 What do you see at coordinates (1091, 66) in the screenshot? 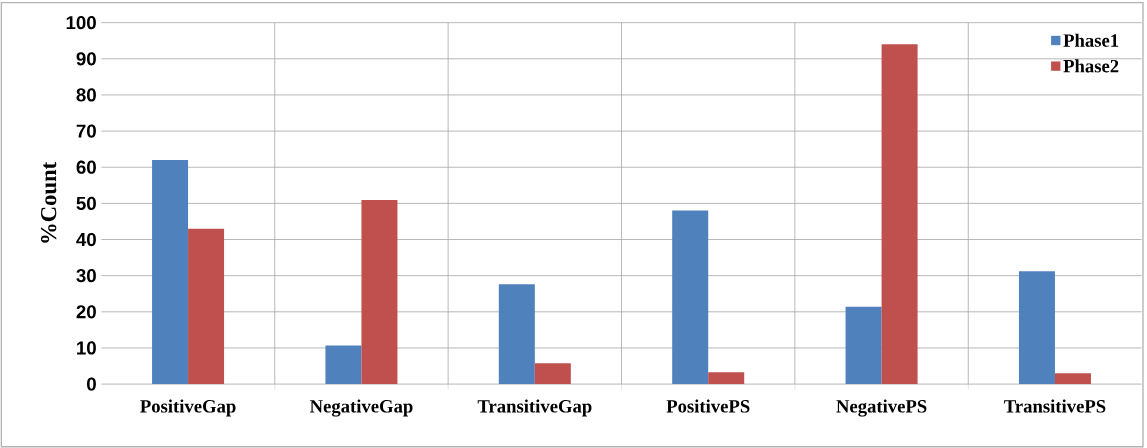
I see `legend-label: Phase2` at bounding box center [1091, 66].